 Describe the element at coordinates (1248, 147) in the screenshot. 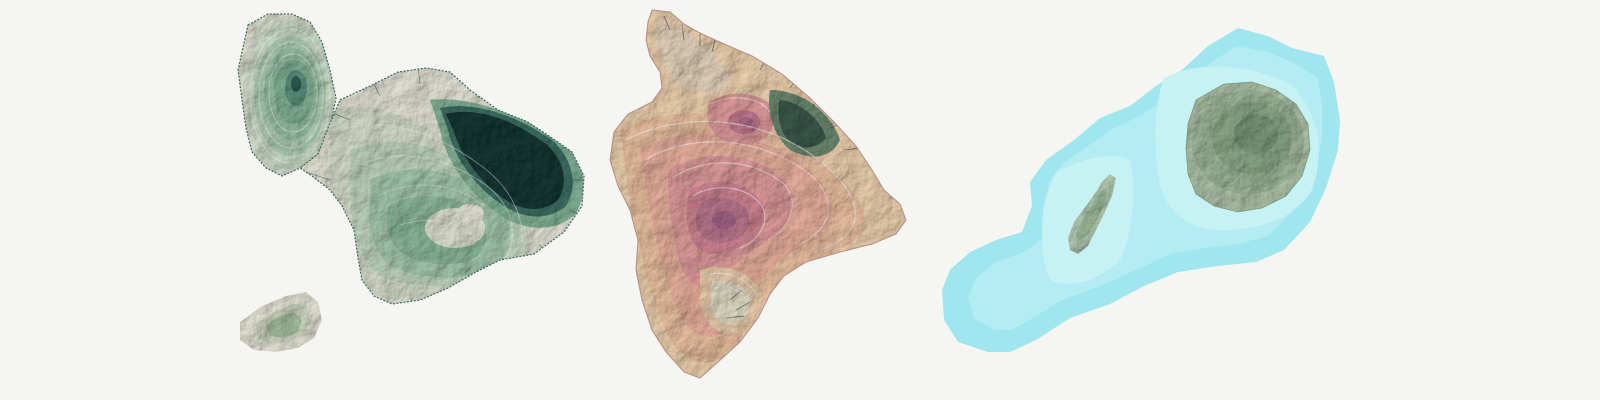

I see `kauai-island` at that location.